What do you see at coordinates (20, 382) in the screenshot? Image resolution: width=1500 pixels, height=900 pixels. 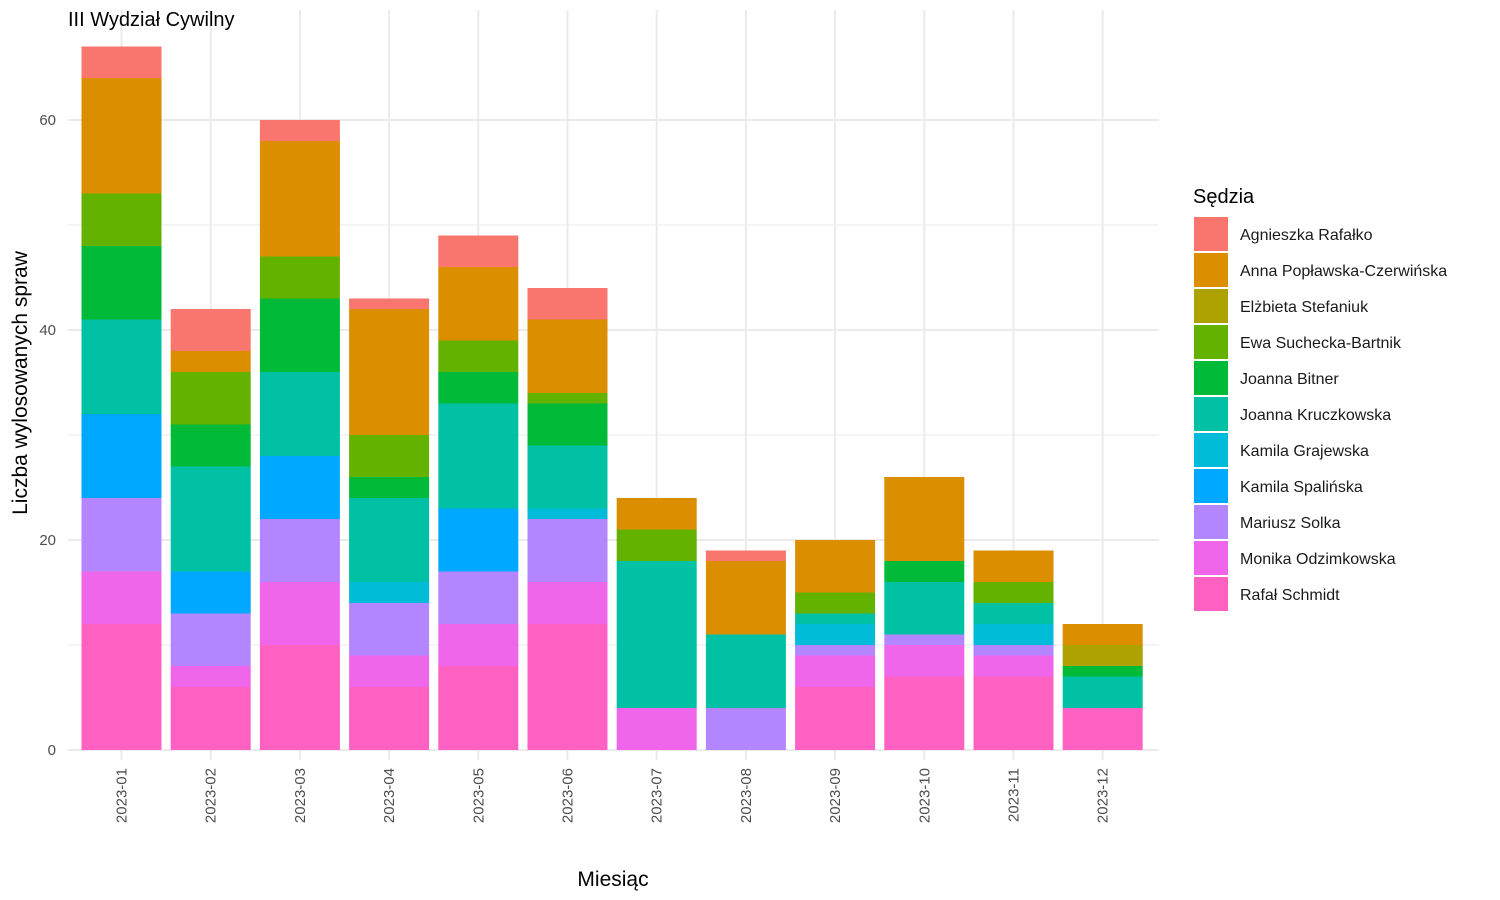 I see `y-axis-title: Liczba wylosowanych spraw` at bounding box center [20, 382].